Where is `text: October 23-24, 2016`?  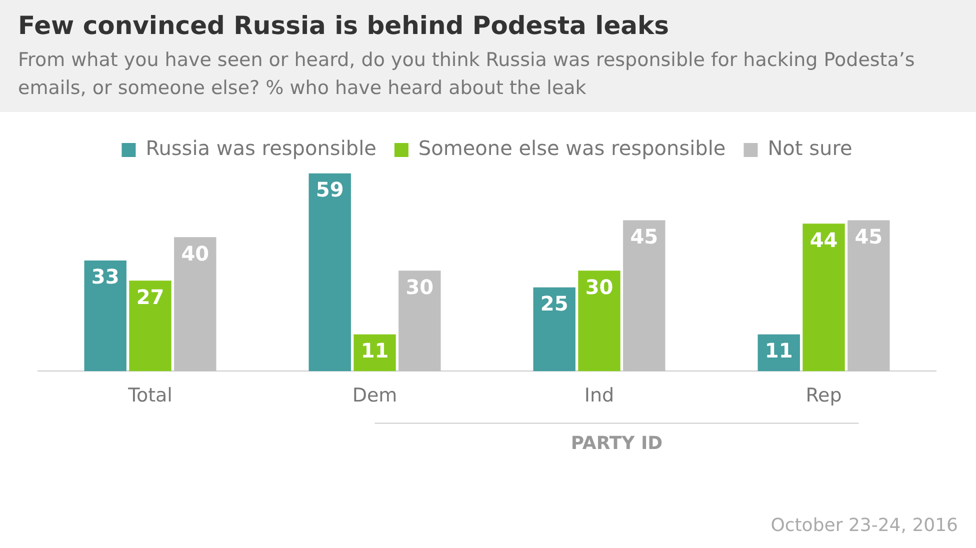 text: October 23-24, 2016 is located at coordinates (864, 525).